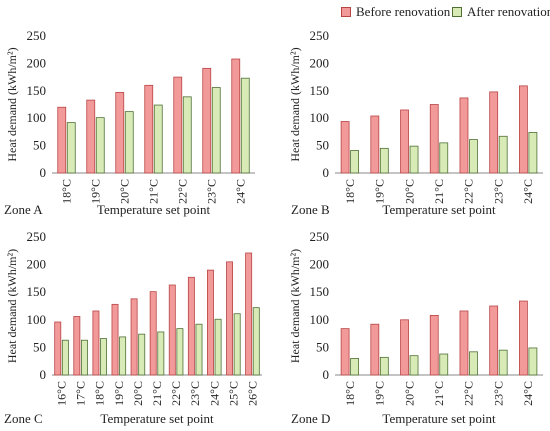 This screenshot has width=550, height=431. Describe the element at coordinates (77, 346) in the screenshot. I see `bar-before-17-c` at that location.